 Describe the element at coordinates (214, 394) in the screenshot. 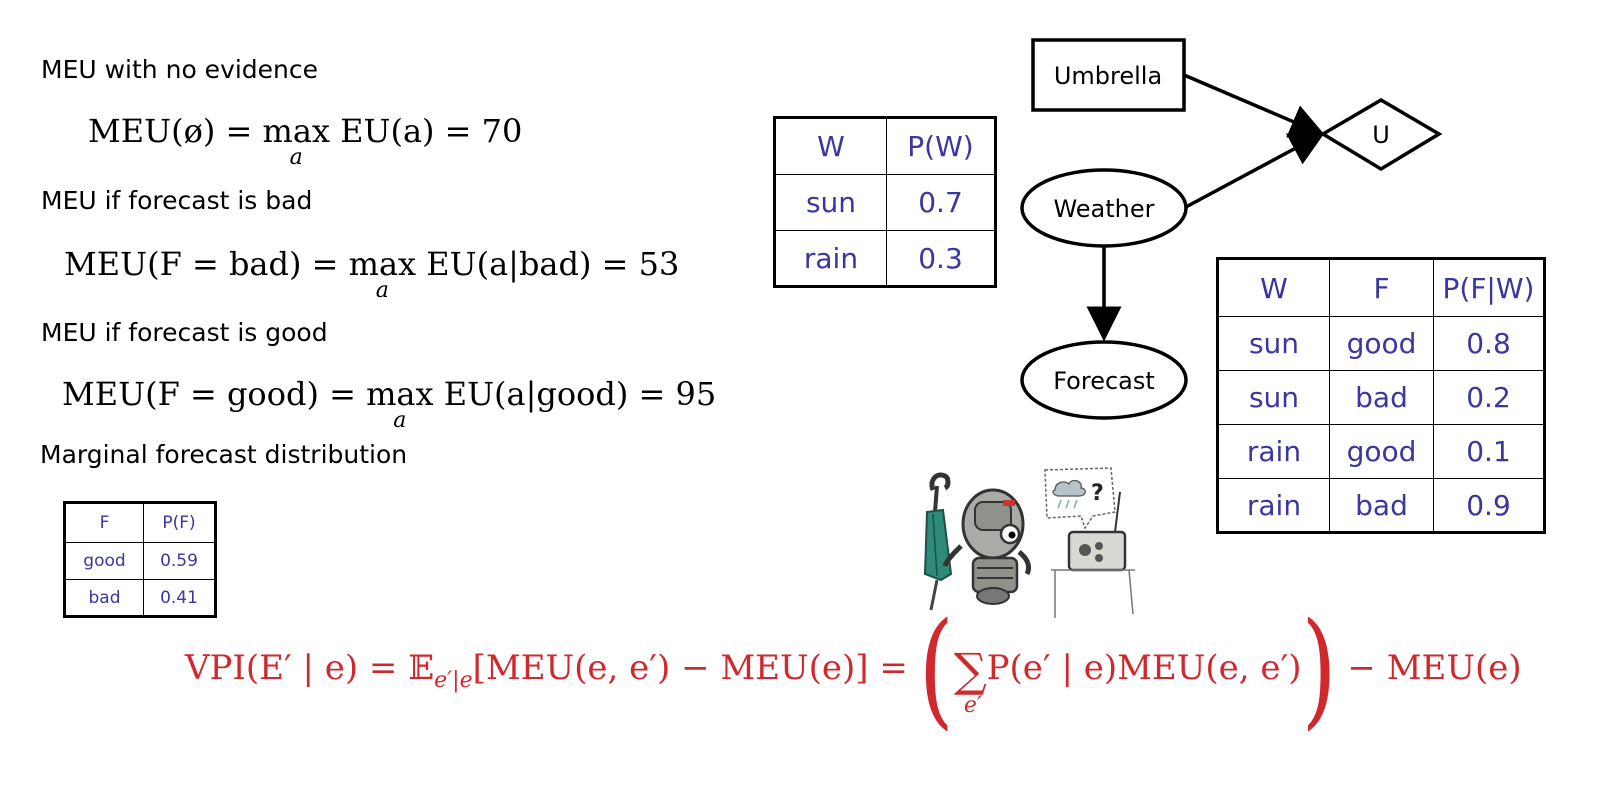

I see `eq3-lhs: MEU(F = good) =` at that location.